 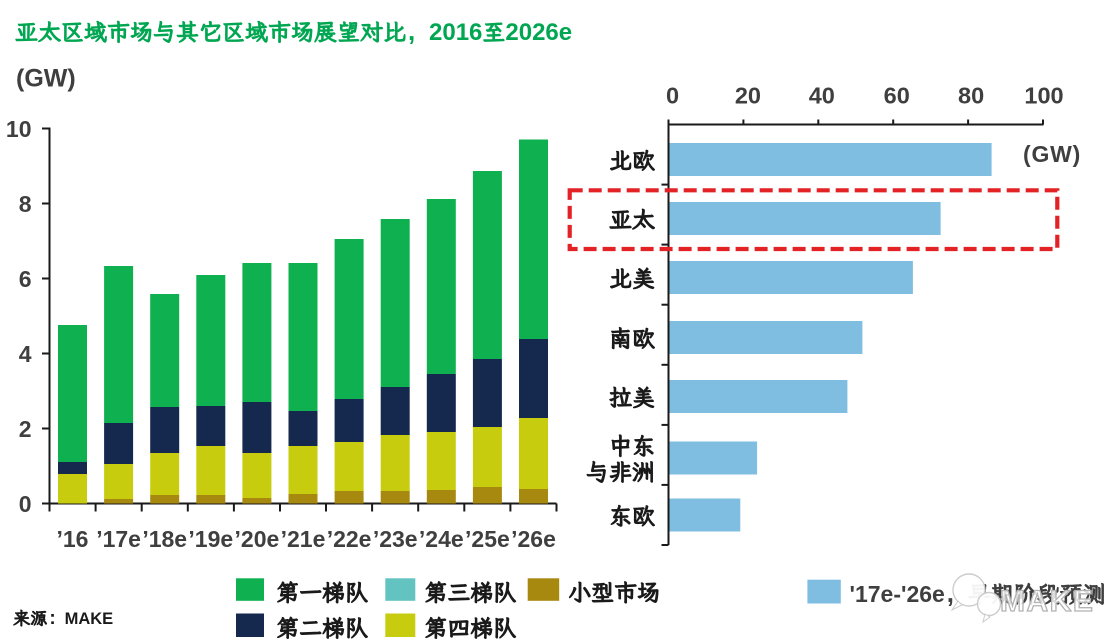 What do you see at coordinates (164, 539) in the screenshot?
I see `svg-text: ’18e` at bounding box center [164, 539].